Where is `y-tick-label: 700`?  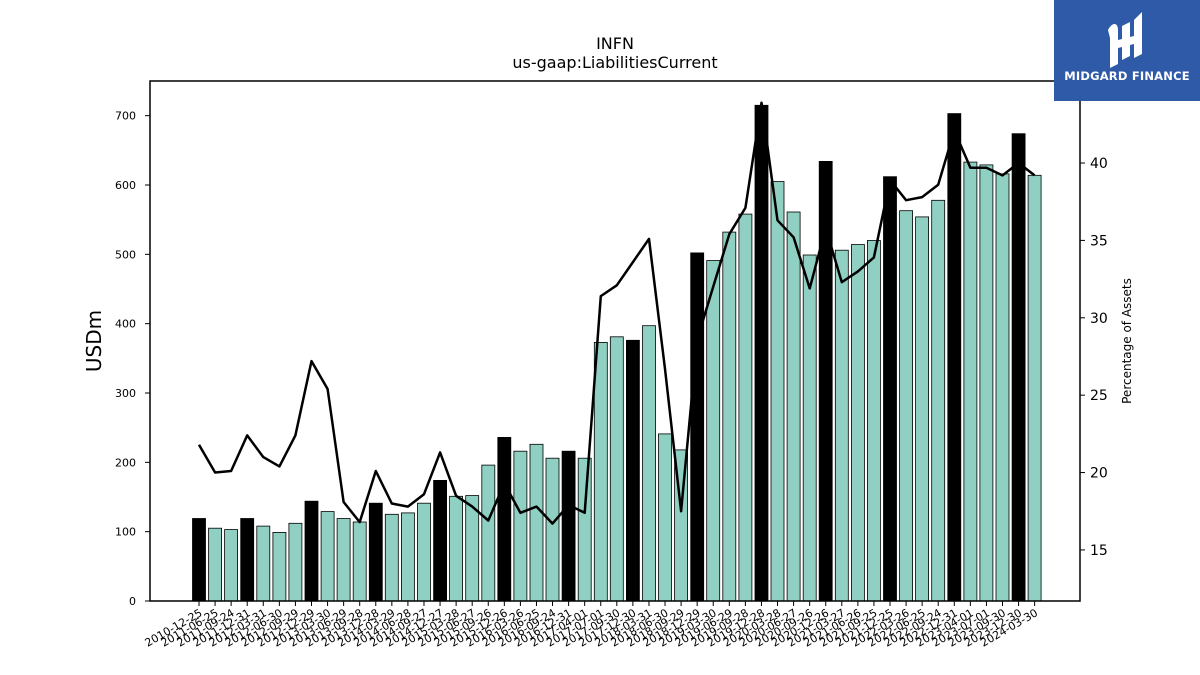 y-tick-label: 700 is located at coordinates (125, 116).